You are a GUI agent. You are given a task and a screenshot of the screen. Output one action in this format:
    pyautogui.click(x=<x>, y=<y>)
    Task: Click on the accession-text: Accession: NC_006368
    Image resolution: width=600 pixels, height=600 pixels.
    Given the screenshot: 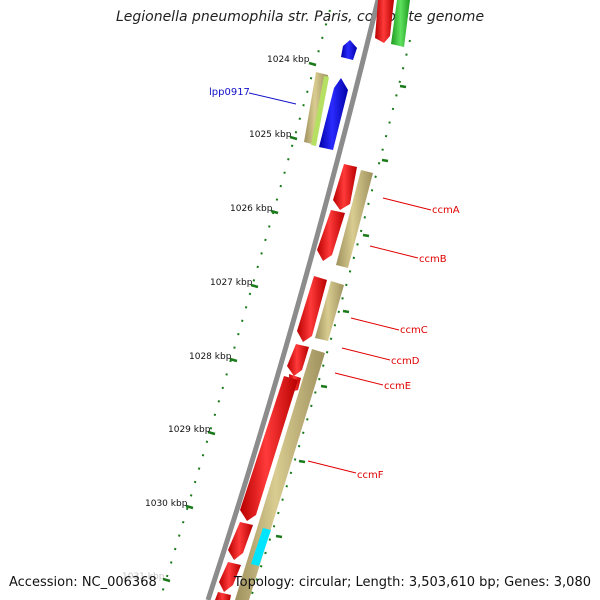 What is the action you would take?
    pyautogui.click(x=83, y=582)
    